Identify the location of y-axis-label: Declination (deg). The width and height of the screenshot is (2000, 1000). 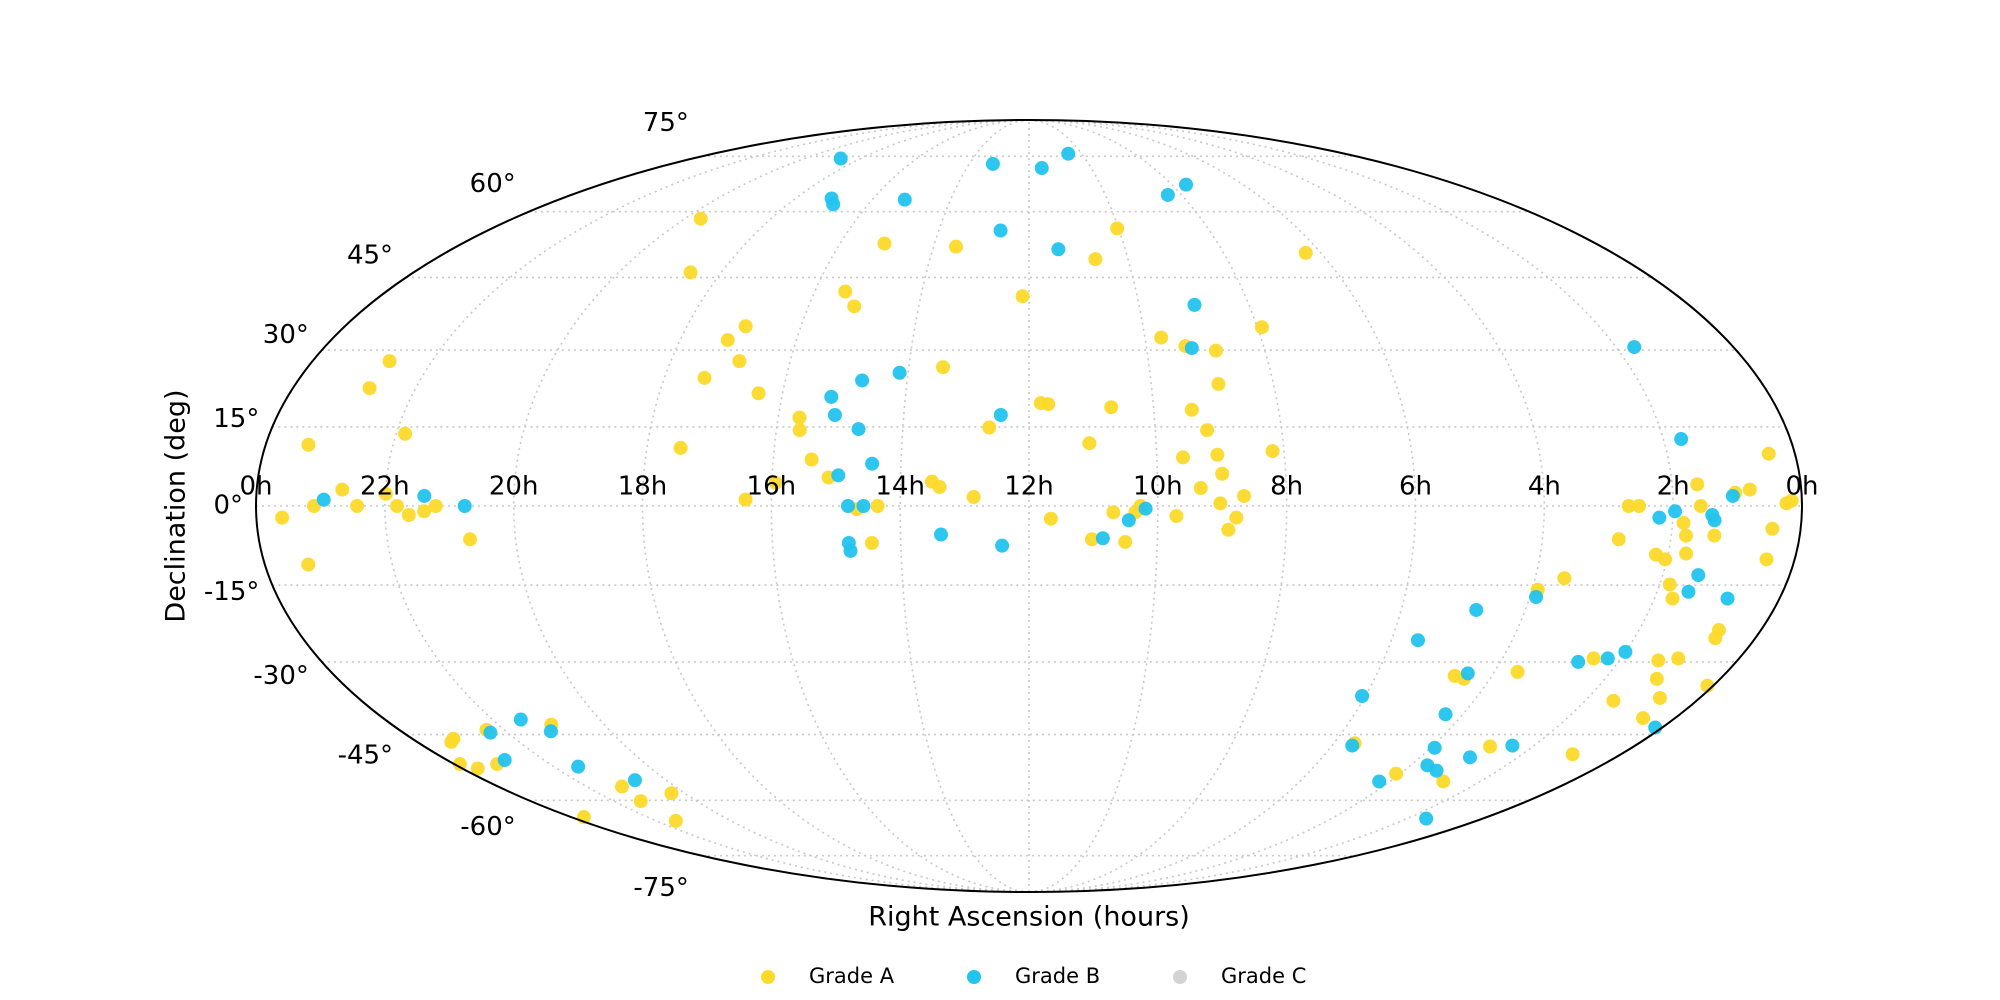
(176, 505).